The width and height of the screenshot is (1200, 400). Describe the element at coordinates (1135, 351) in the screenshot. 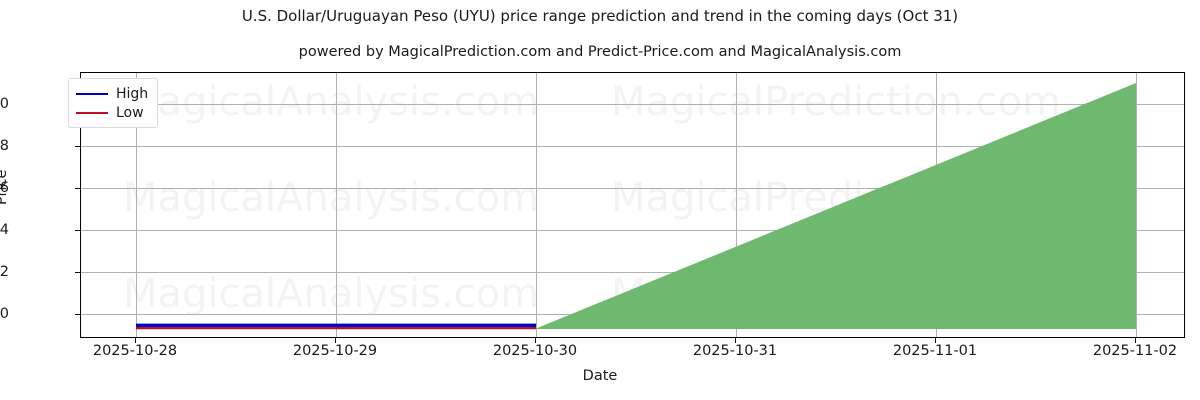

I see `x-tick-label-2025-11-02: 2025-11-02` at that location.